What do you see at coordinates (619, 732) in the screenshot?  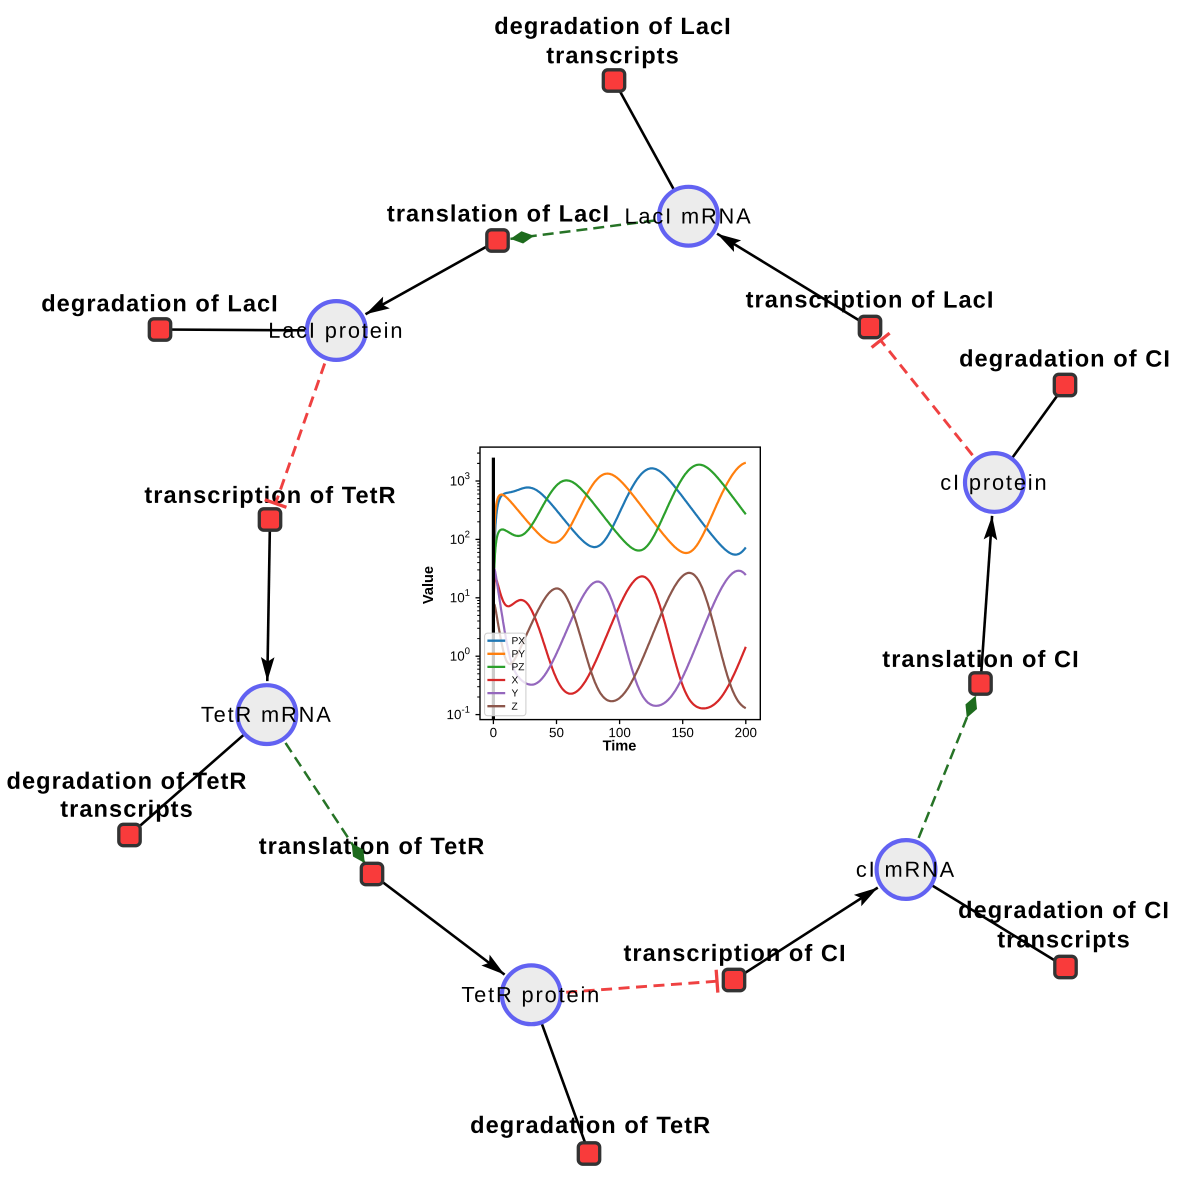 I see `svg-text: 100` at bounding box center [619, 732].